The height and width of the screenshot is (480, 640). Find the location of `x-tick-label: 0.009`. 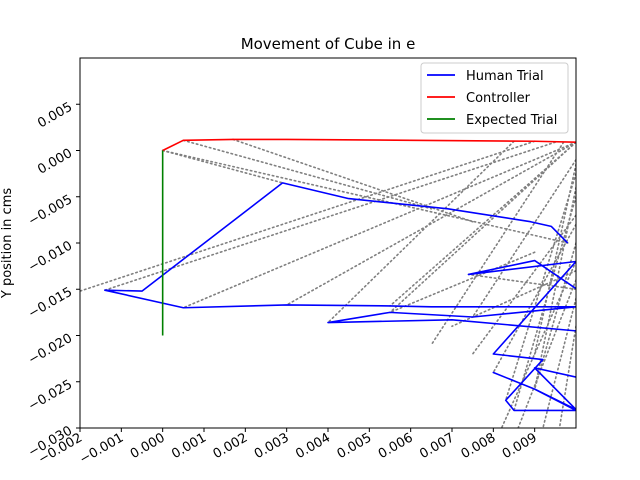

x-tick-label: 0.009 is located at coordinates (520, 446).